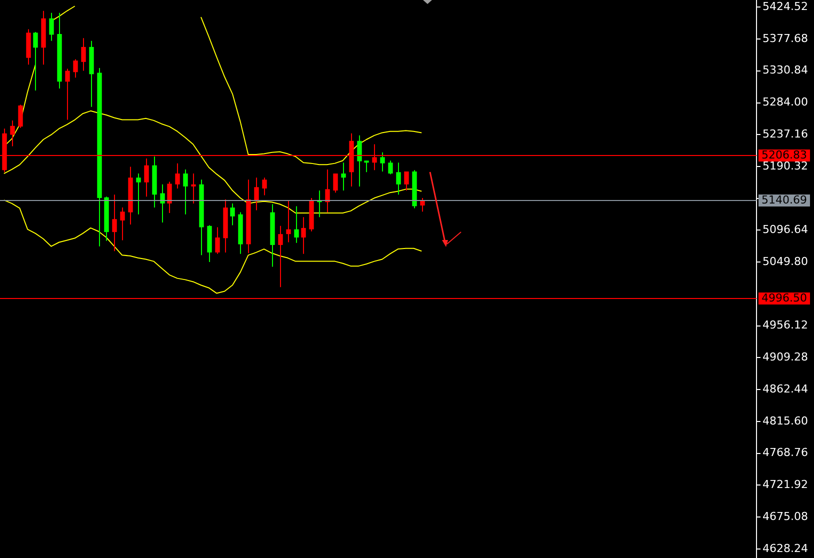  What do you see at coordinates (785, 199) in the screenshot?
I see `ref-line-label: 5140.69` at bounding box center [785, 199].